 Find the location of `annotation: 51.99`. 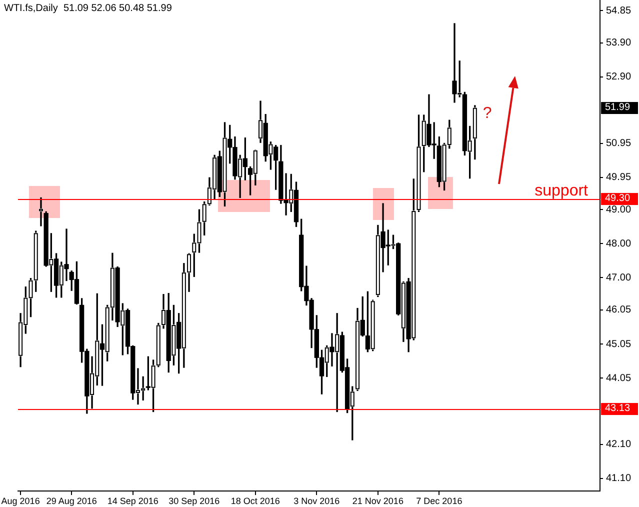

annotation: 51.99 is located at coordinates (619, 108).